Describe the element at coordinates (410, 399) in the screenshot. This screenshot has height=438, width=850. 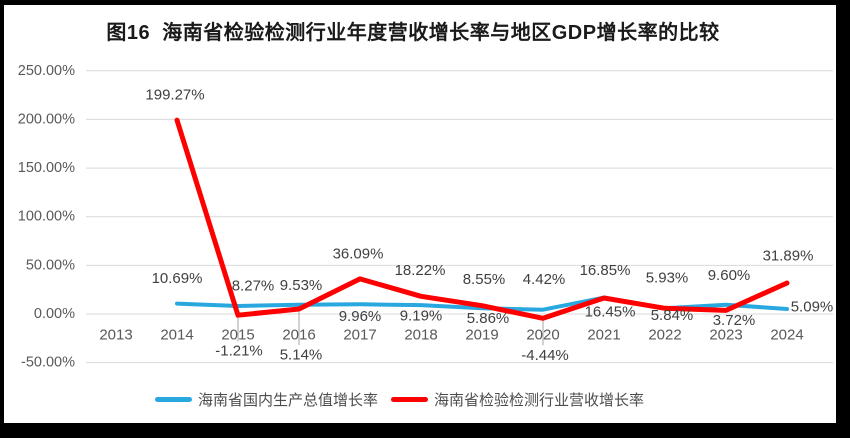
I see `industry-line-swatch` at that location.